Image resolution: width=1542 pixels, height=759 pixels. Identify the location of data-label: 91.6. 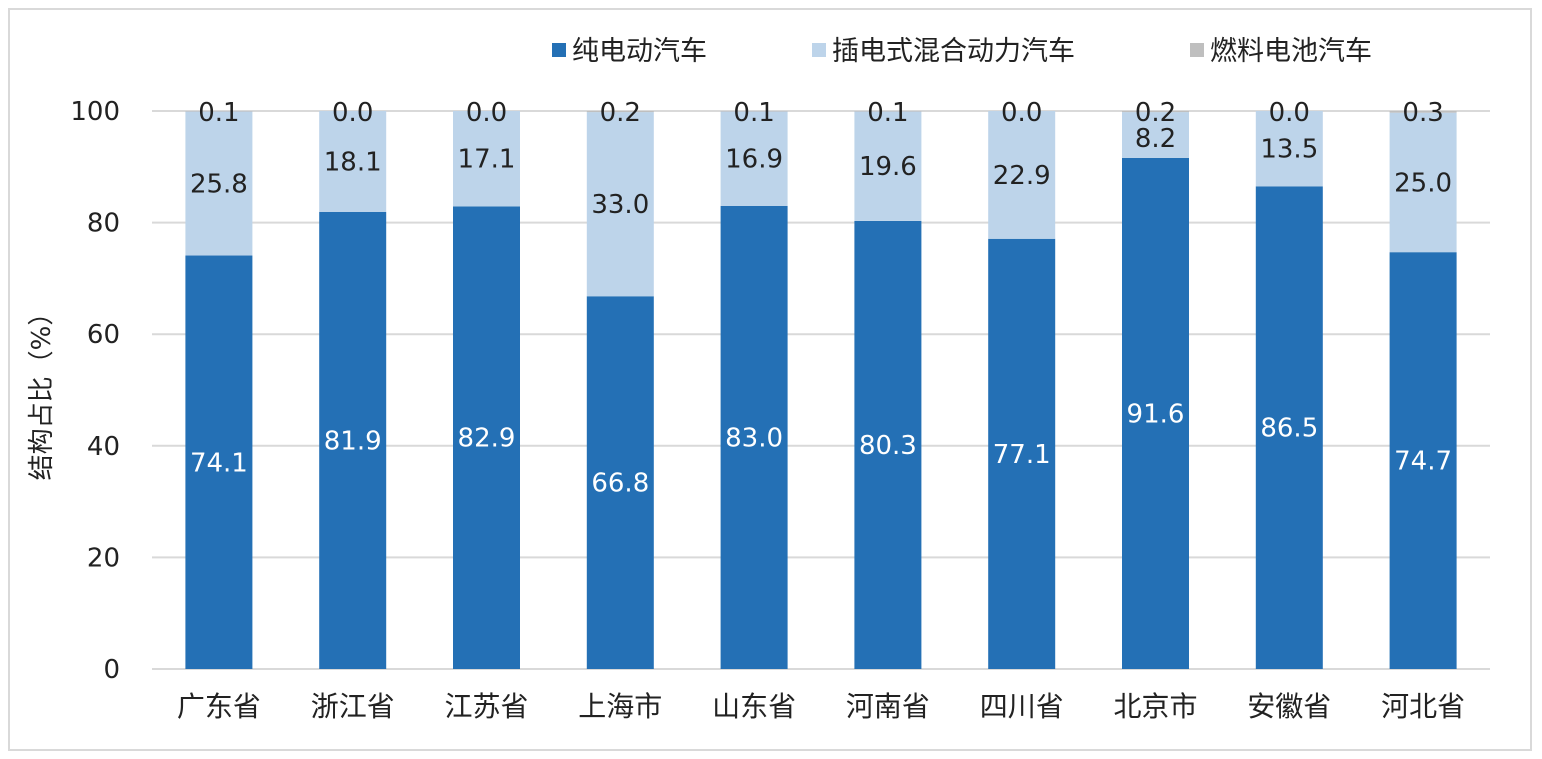
(1156, 414).